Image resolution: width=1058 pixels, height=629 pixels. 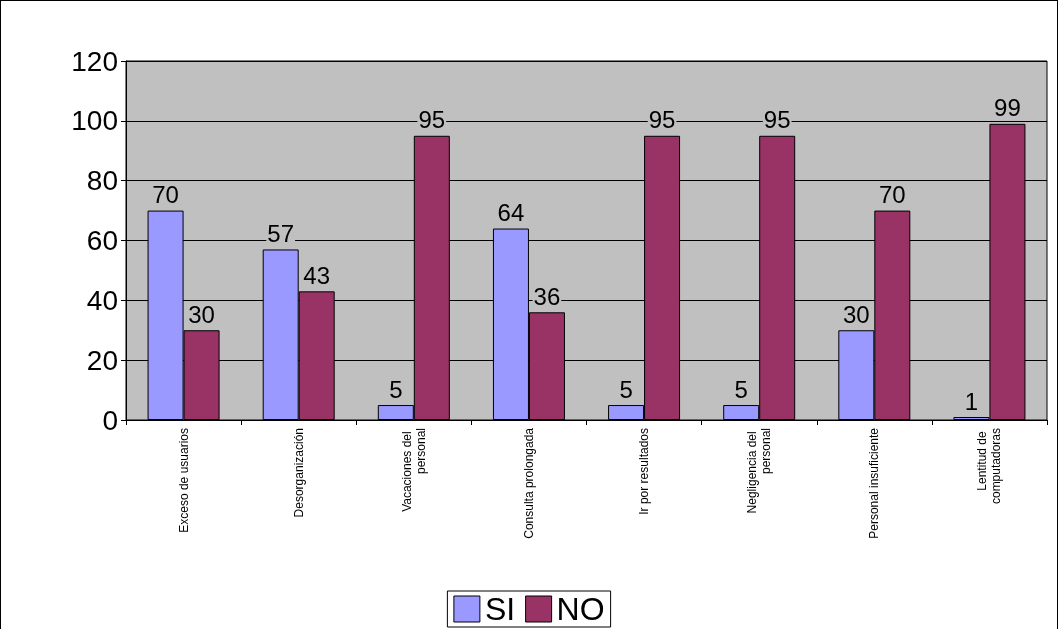 What do you see at coordinates (644, 471) in the screenshot?
I see `x-tick-label: Ir por resultados` at bounding box center [644, 471].